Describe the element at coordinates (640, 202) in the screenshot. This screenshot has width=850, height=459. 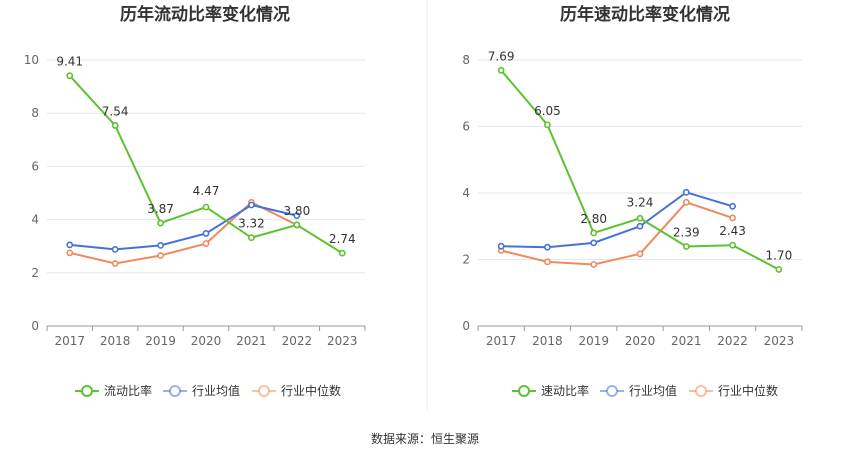
I see `data-label: 3.24` at that location.